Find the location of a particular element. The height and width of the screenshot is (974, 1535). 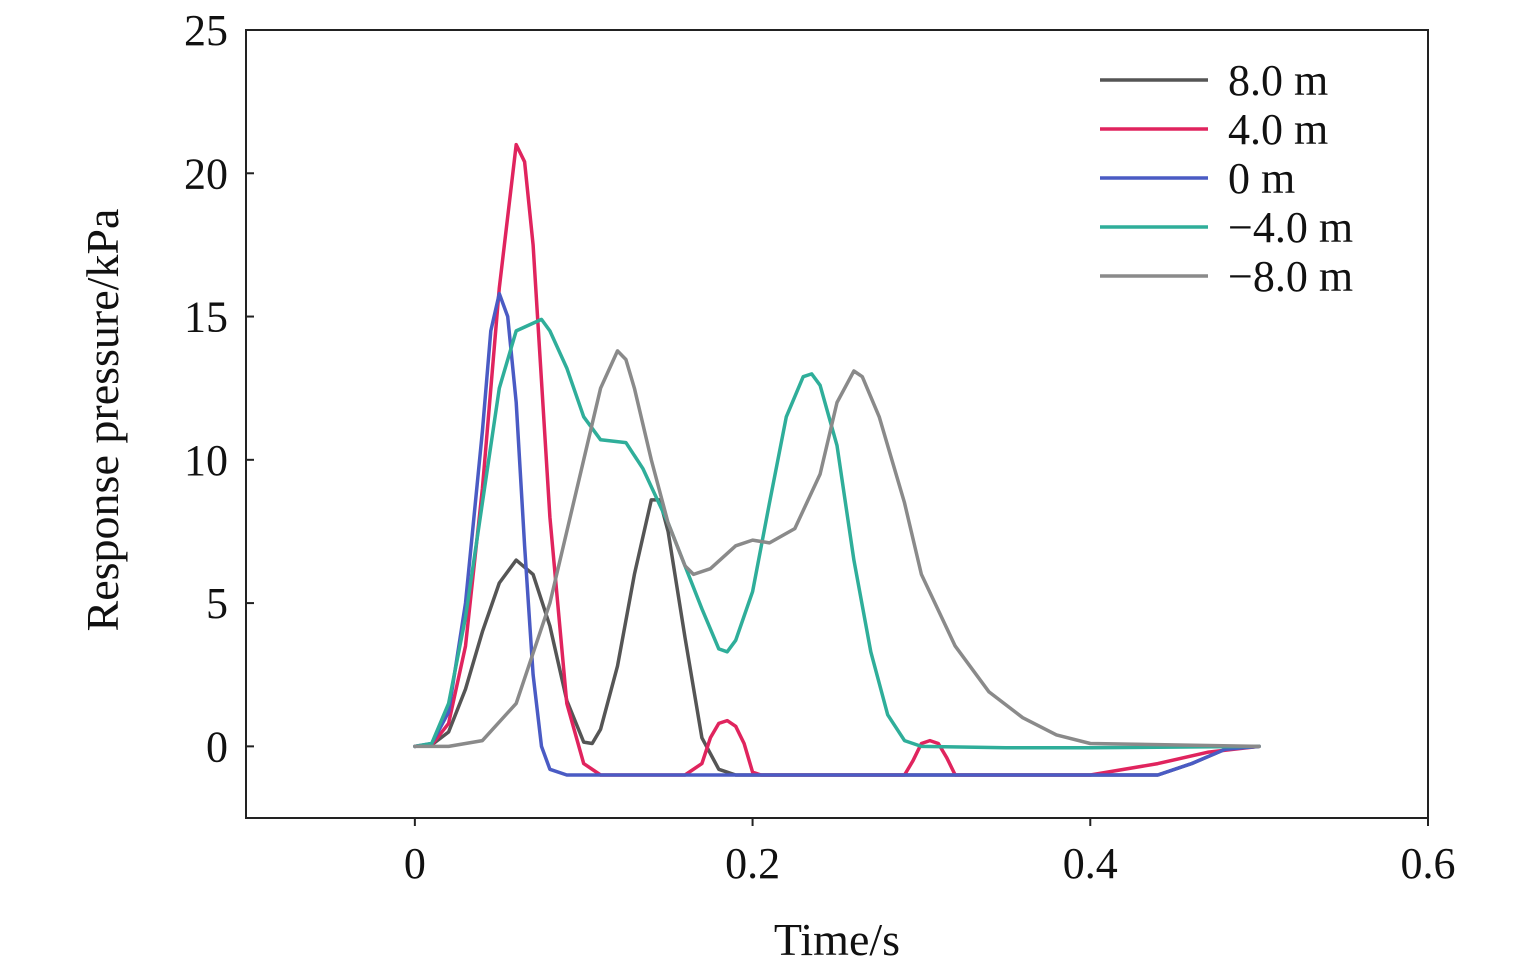

legend-label: 0 m is located at coordinates (1261, 178).